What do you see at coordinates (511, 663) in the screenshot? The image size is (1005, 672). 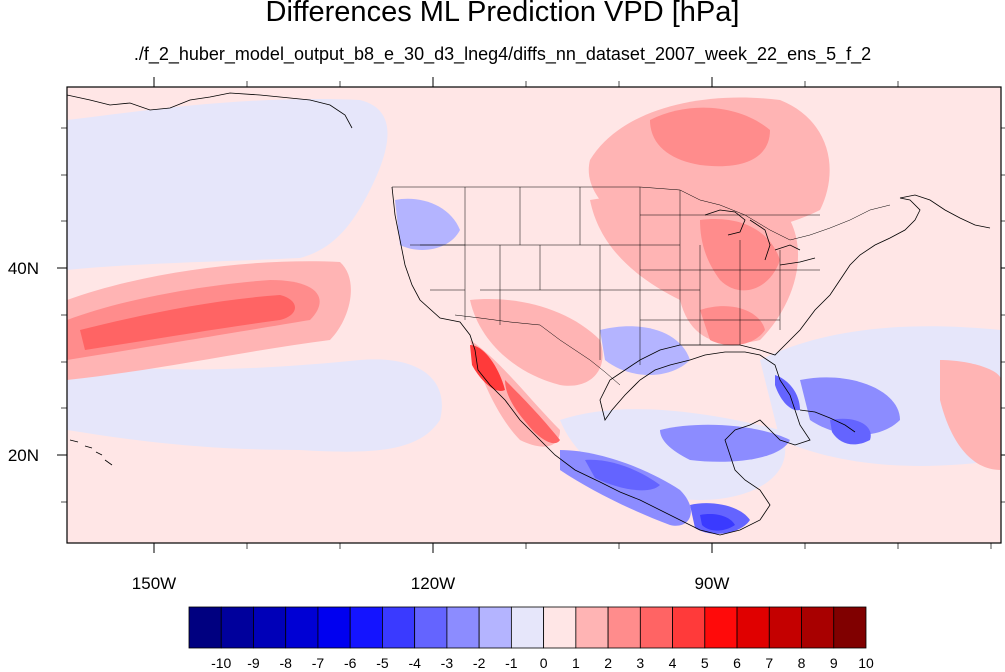 I see `colorbar-label: -1` at bounding box center [511, 663].